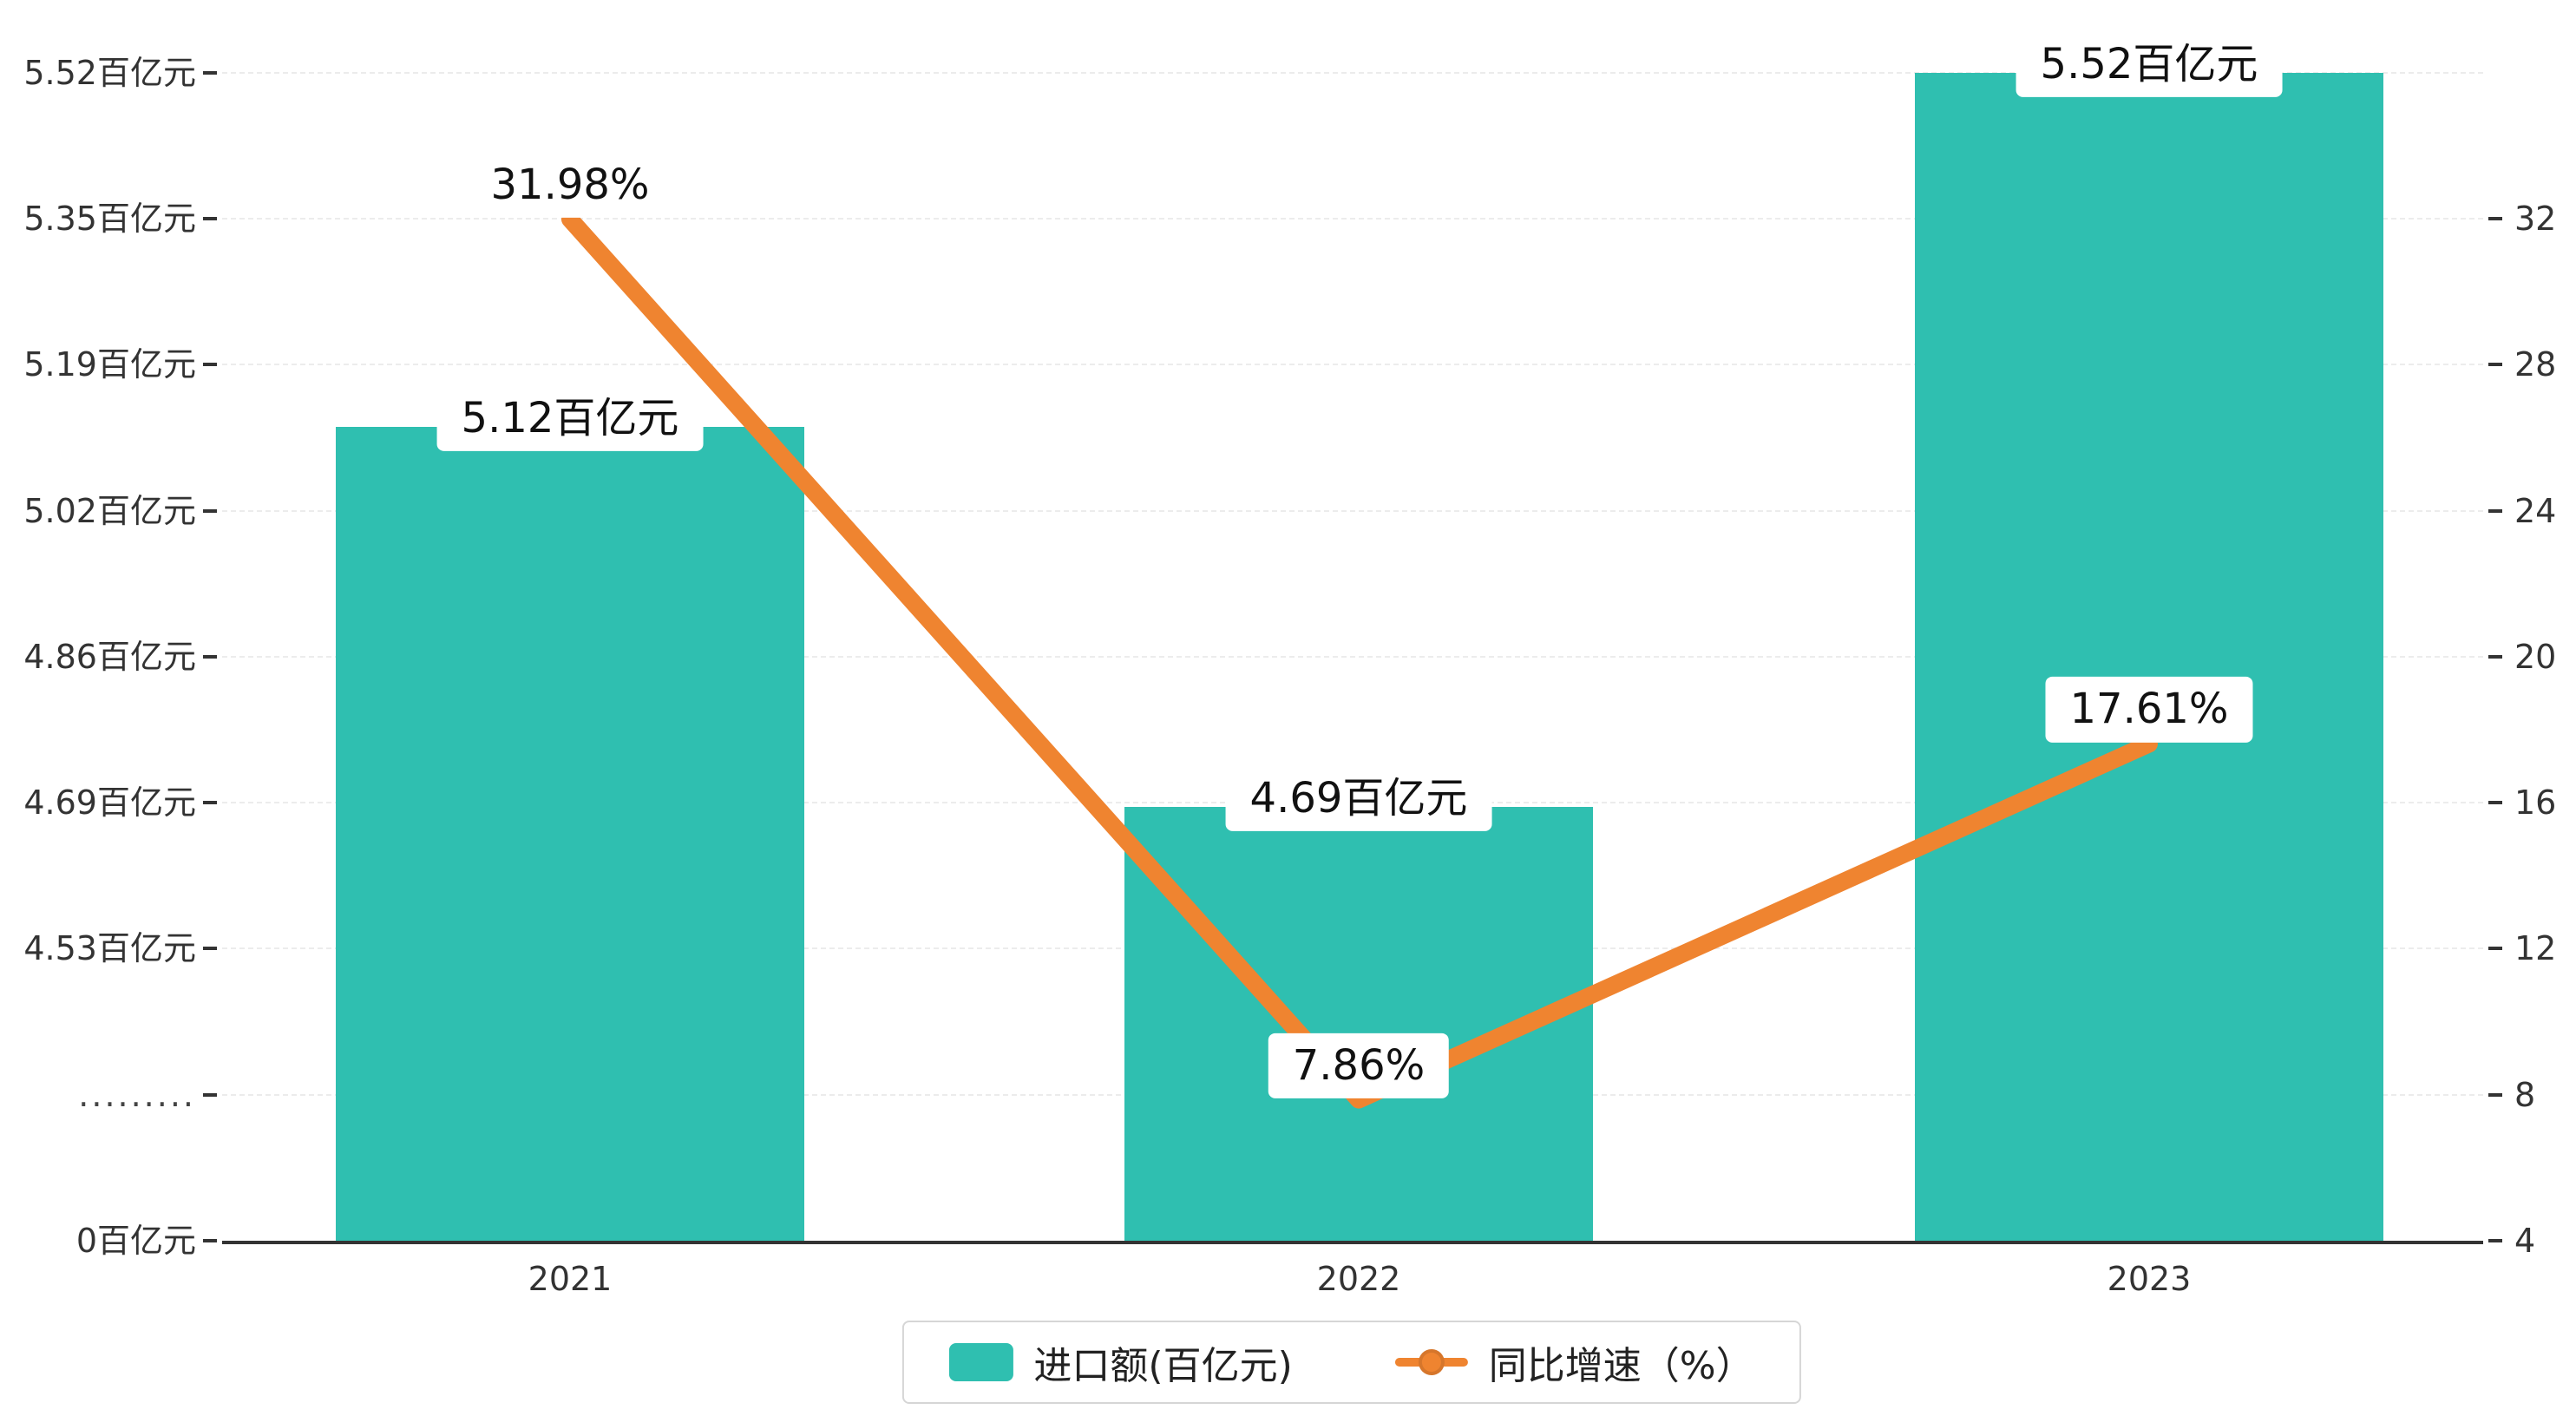 Image resolution: width=2576 pixels, height=1416 pixels. Describe the element at coordinates (1351, 1362) in the screenshot. I see `legend: 进口额(百亿元) 同比增速（%）` at that location.